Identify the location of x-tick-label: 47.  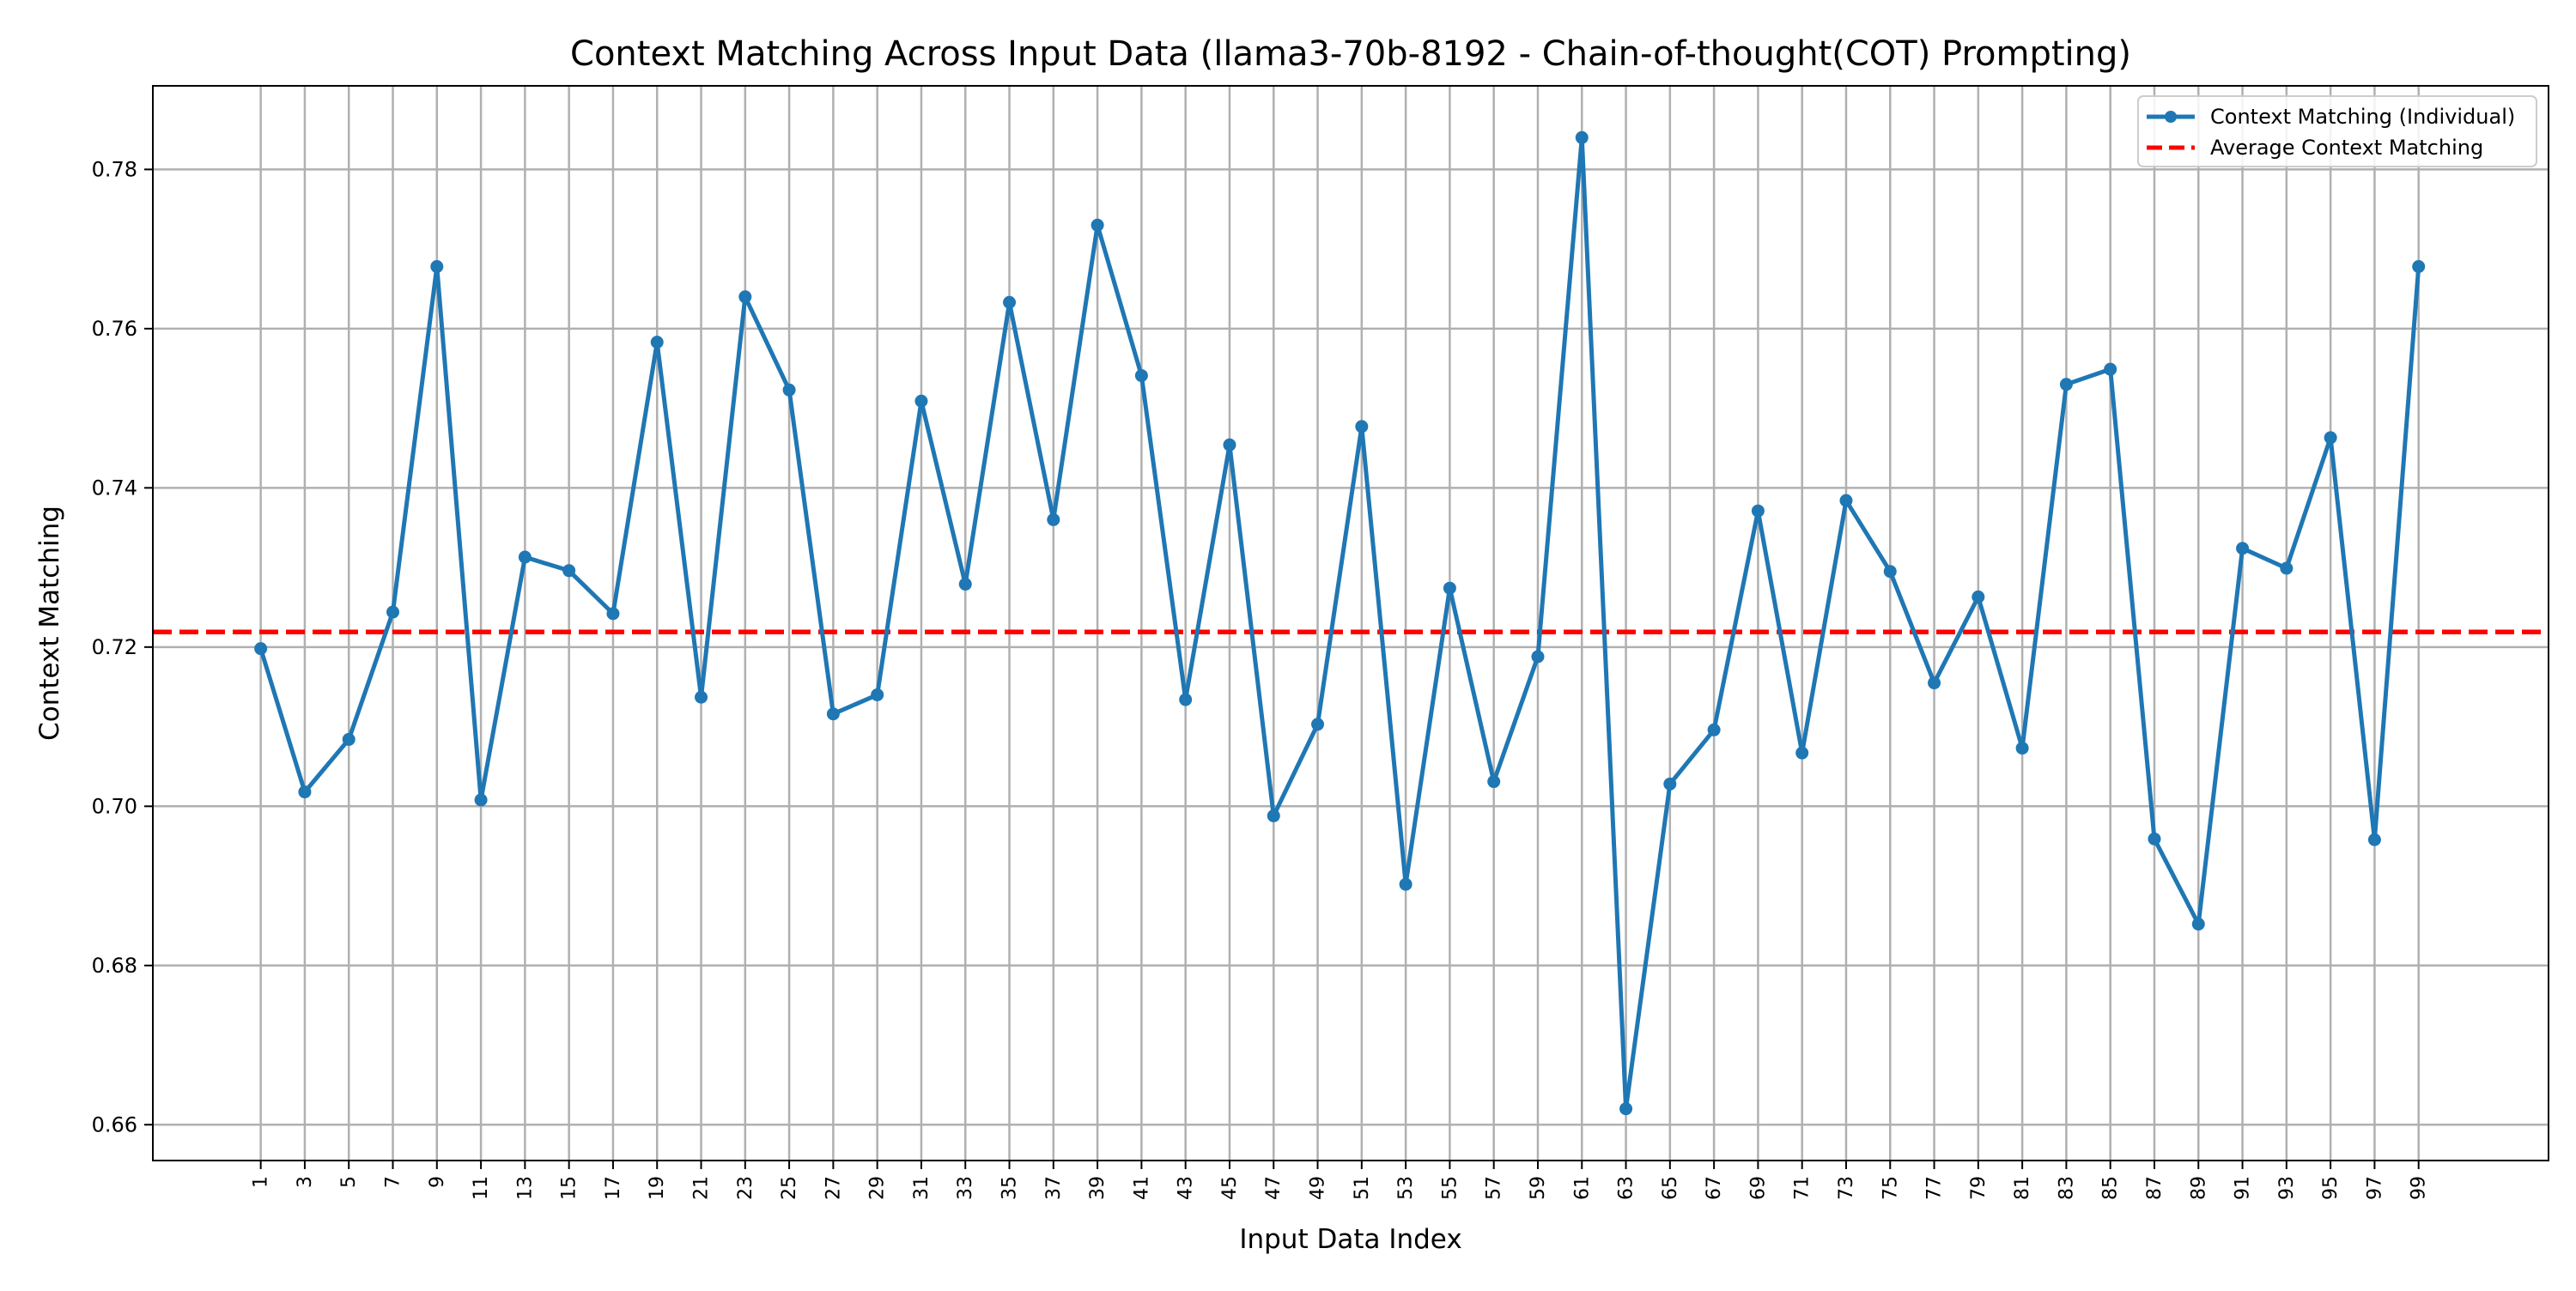
(1274, 1188).